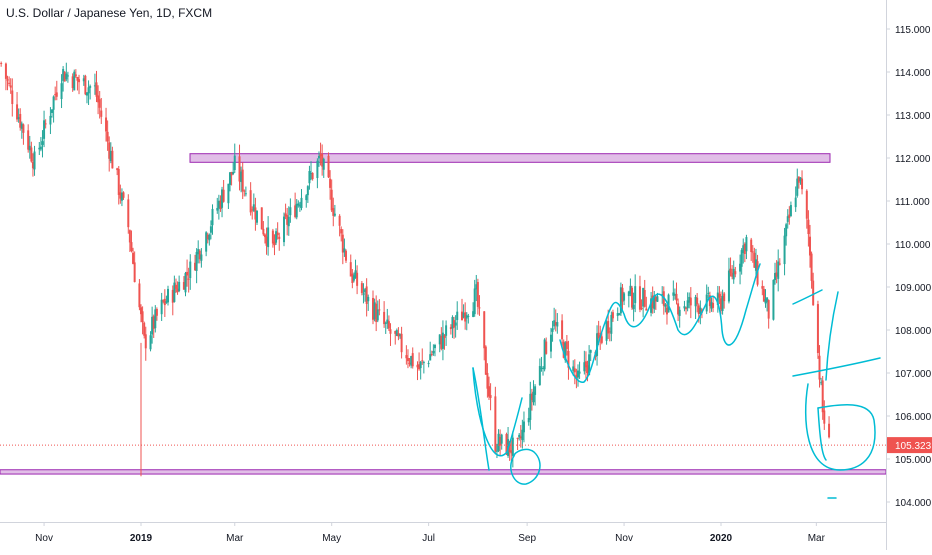  I want to click on x-tick-label: Nov, so click(44, 538).